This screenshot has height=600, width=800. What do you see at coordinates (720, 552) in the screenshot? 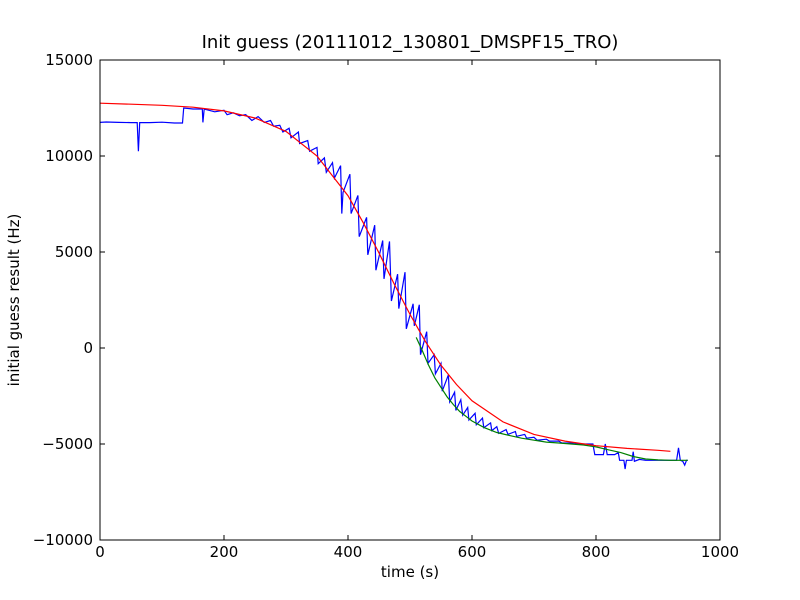
I see `x-tick-label: 1000` at bounding box center [720, 552].